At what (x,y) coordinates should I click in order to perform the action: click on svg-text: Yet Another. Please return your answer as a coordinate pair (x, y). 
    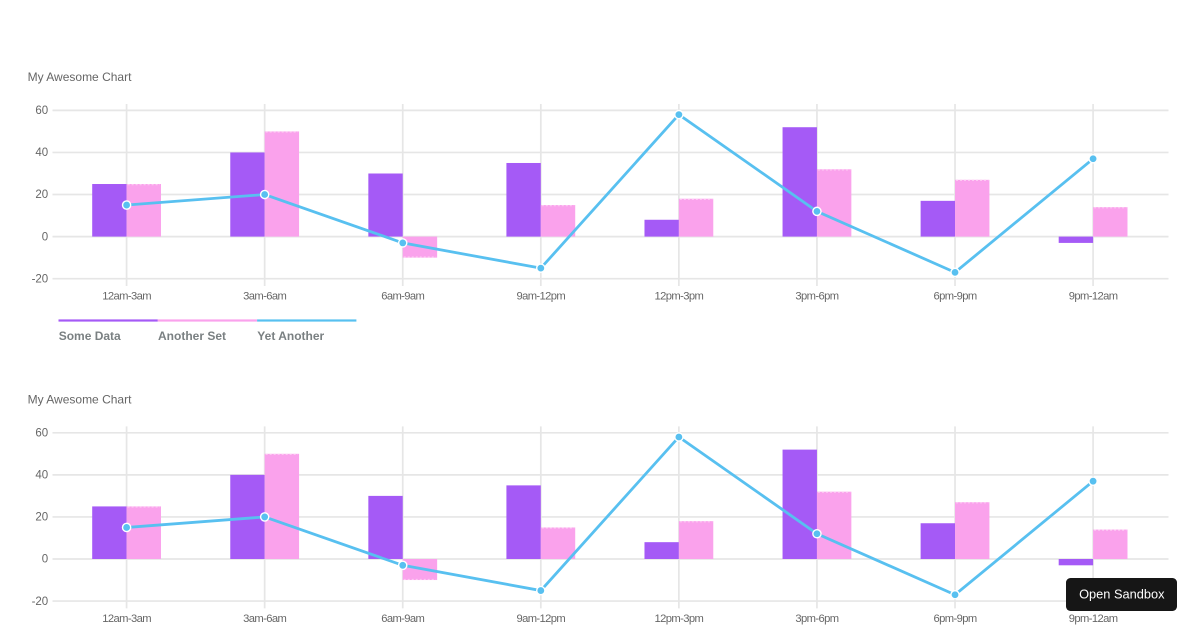
    Looking at the image, I should click on (290, 336).